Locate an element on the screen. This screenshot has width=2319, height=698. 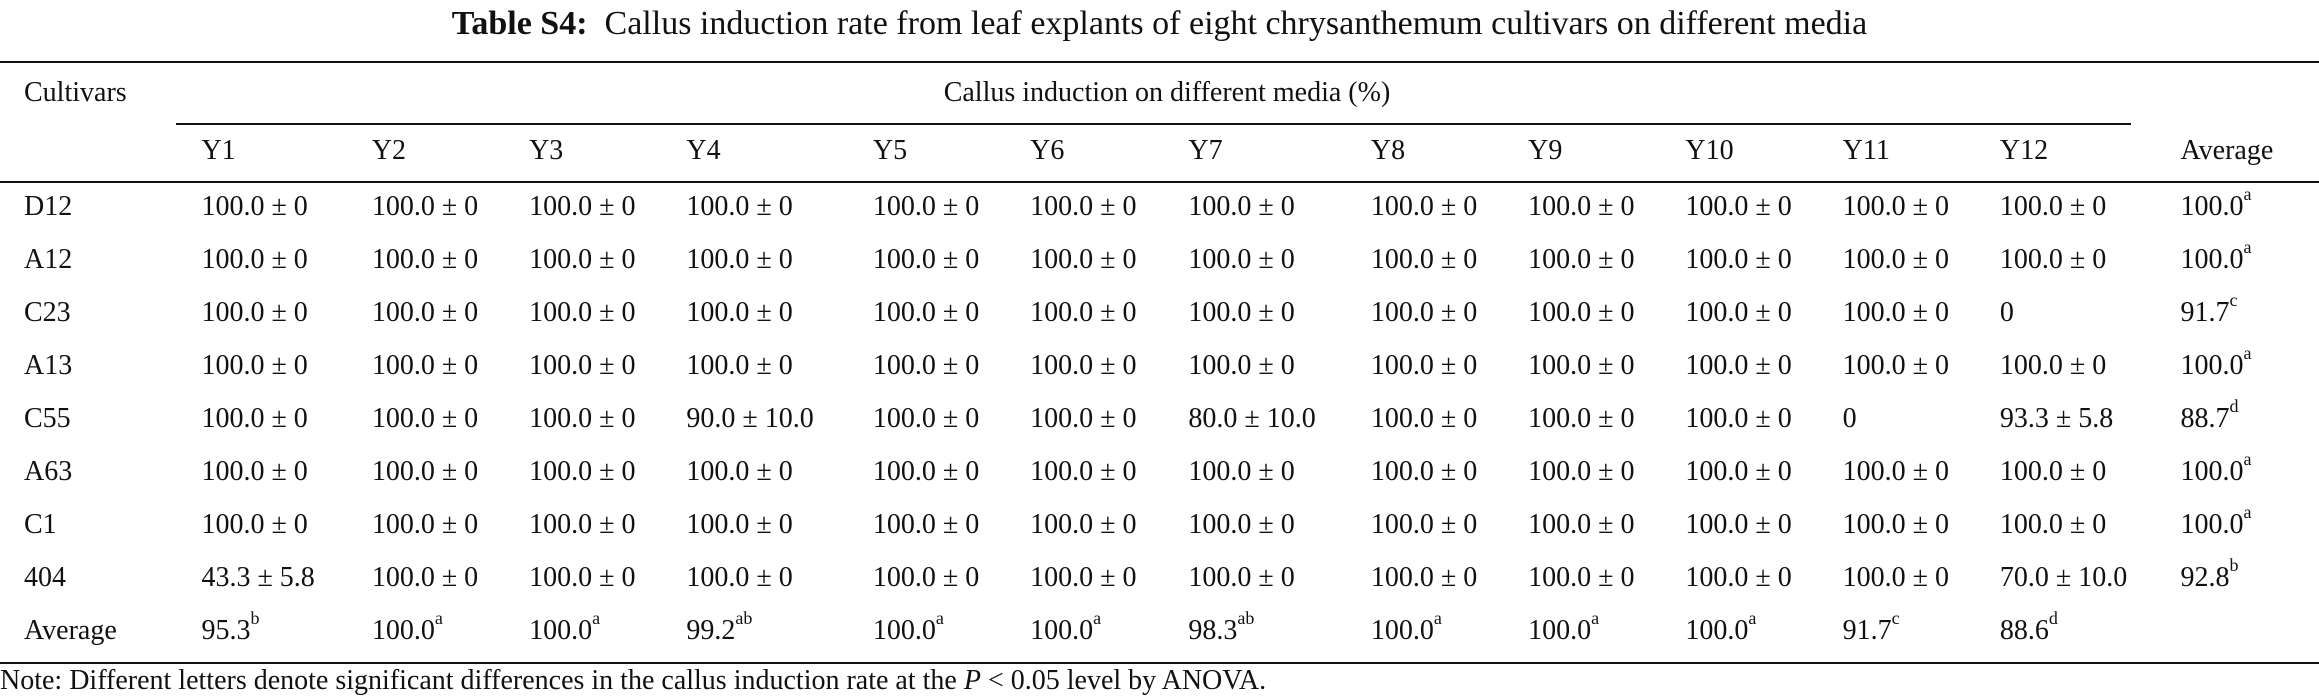
average-cell-value: 91.7 is located at coordinates (1867, 630).